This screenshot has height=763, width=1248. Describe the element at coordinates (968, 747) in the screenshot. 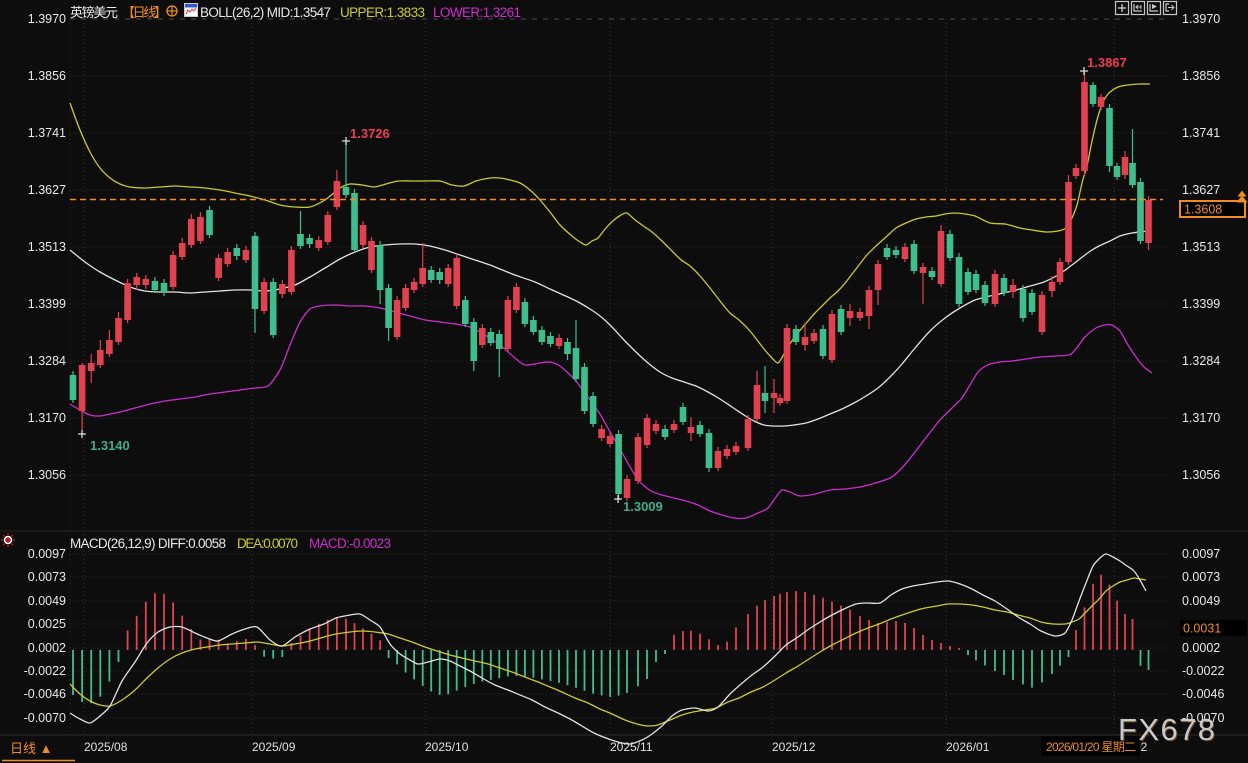

I see `svg-text: 2026/01` at that location.